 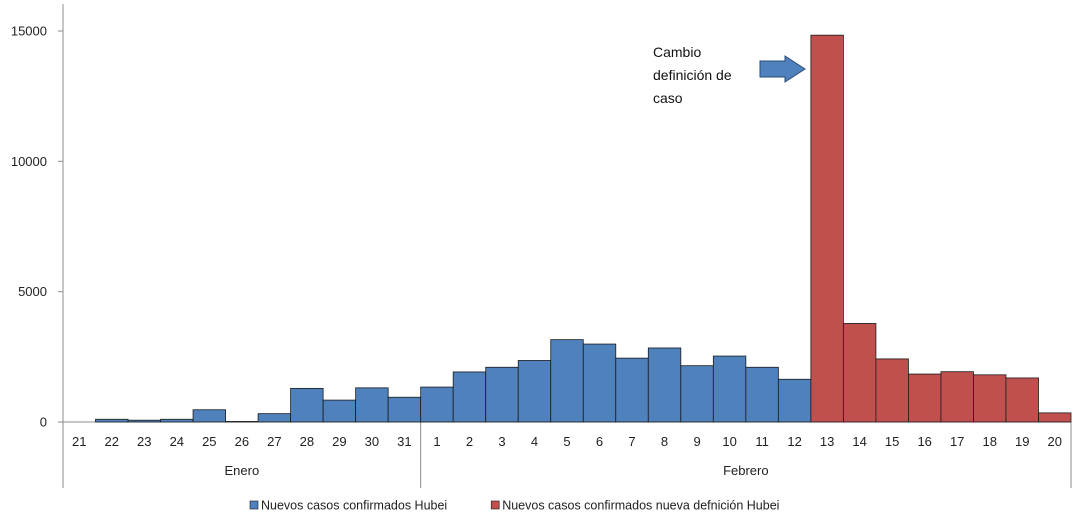 What do you see at coordinates (599, 441) in the screenshot?
I see `x-tick-label: 6` at bounding box center [599, 441].